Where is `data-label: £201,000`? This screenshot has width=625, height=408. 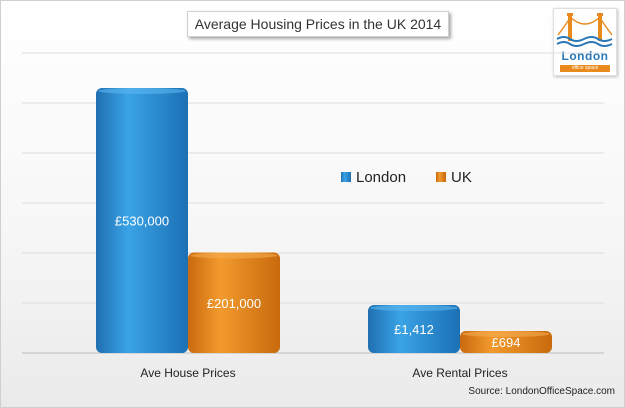
data-label: £201,000 is located at coordinates (234, 303).